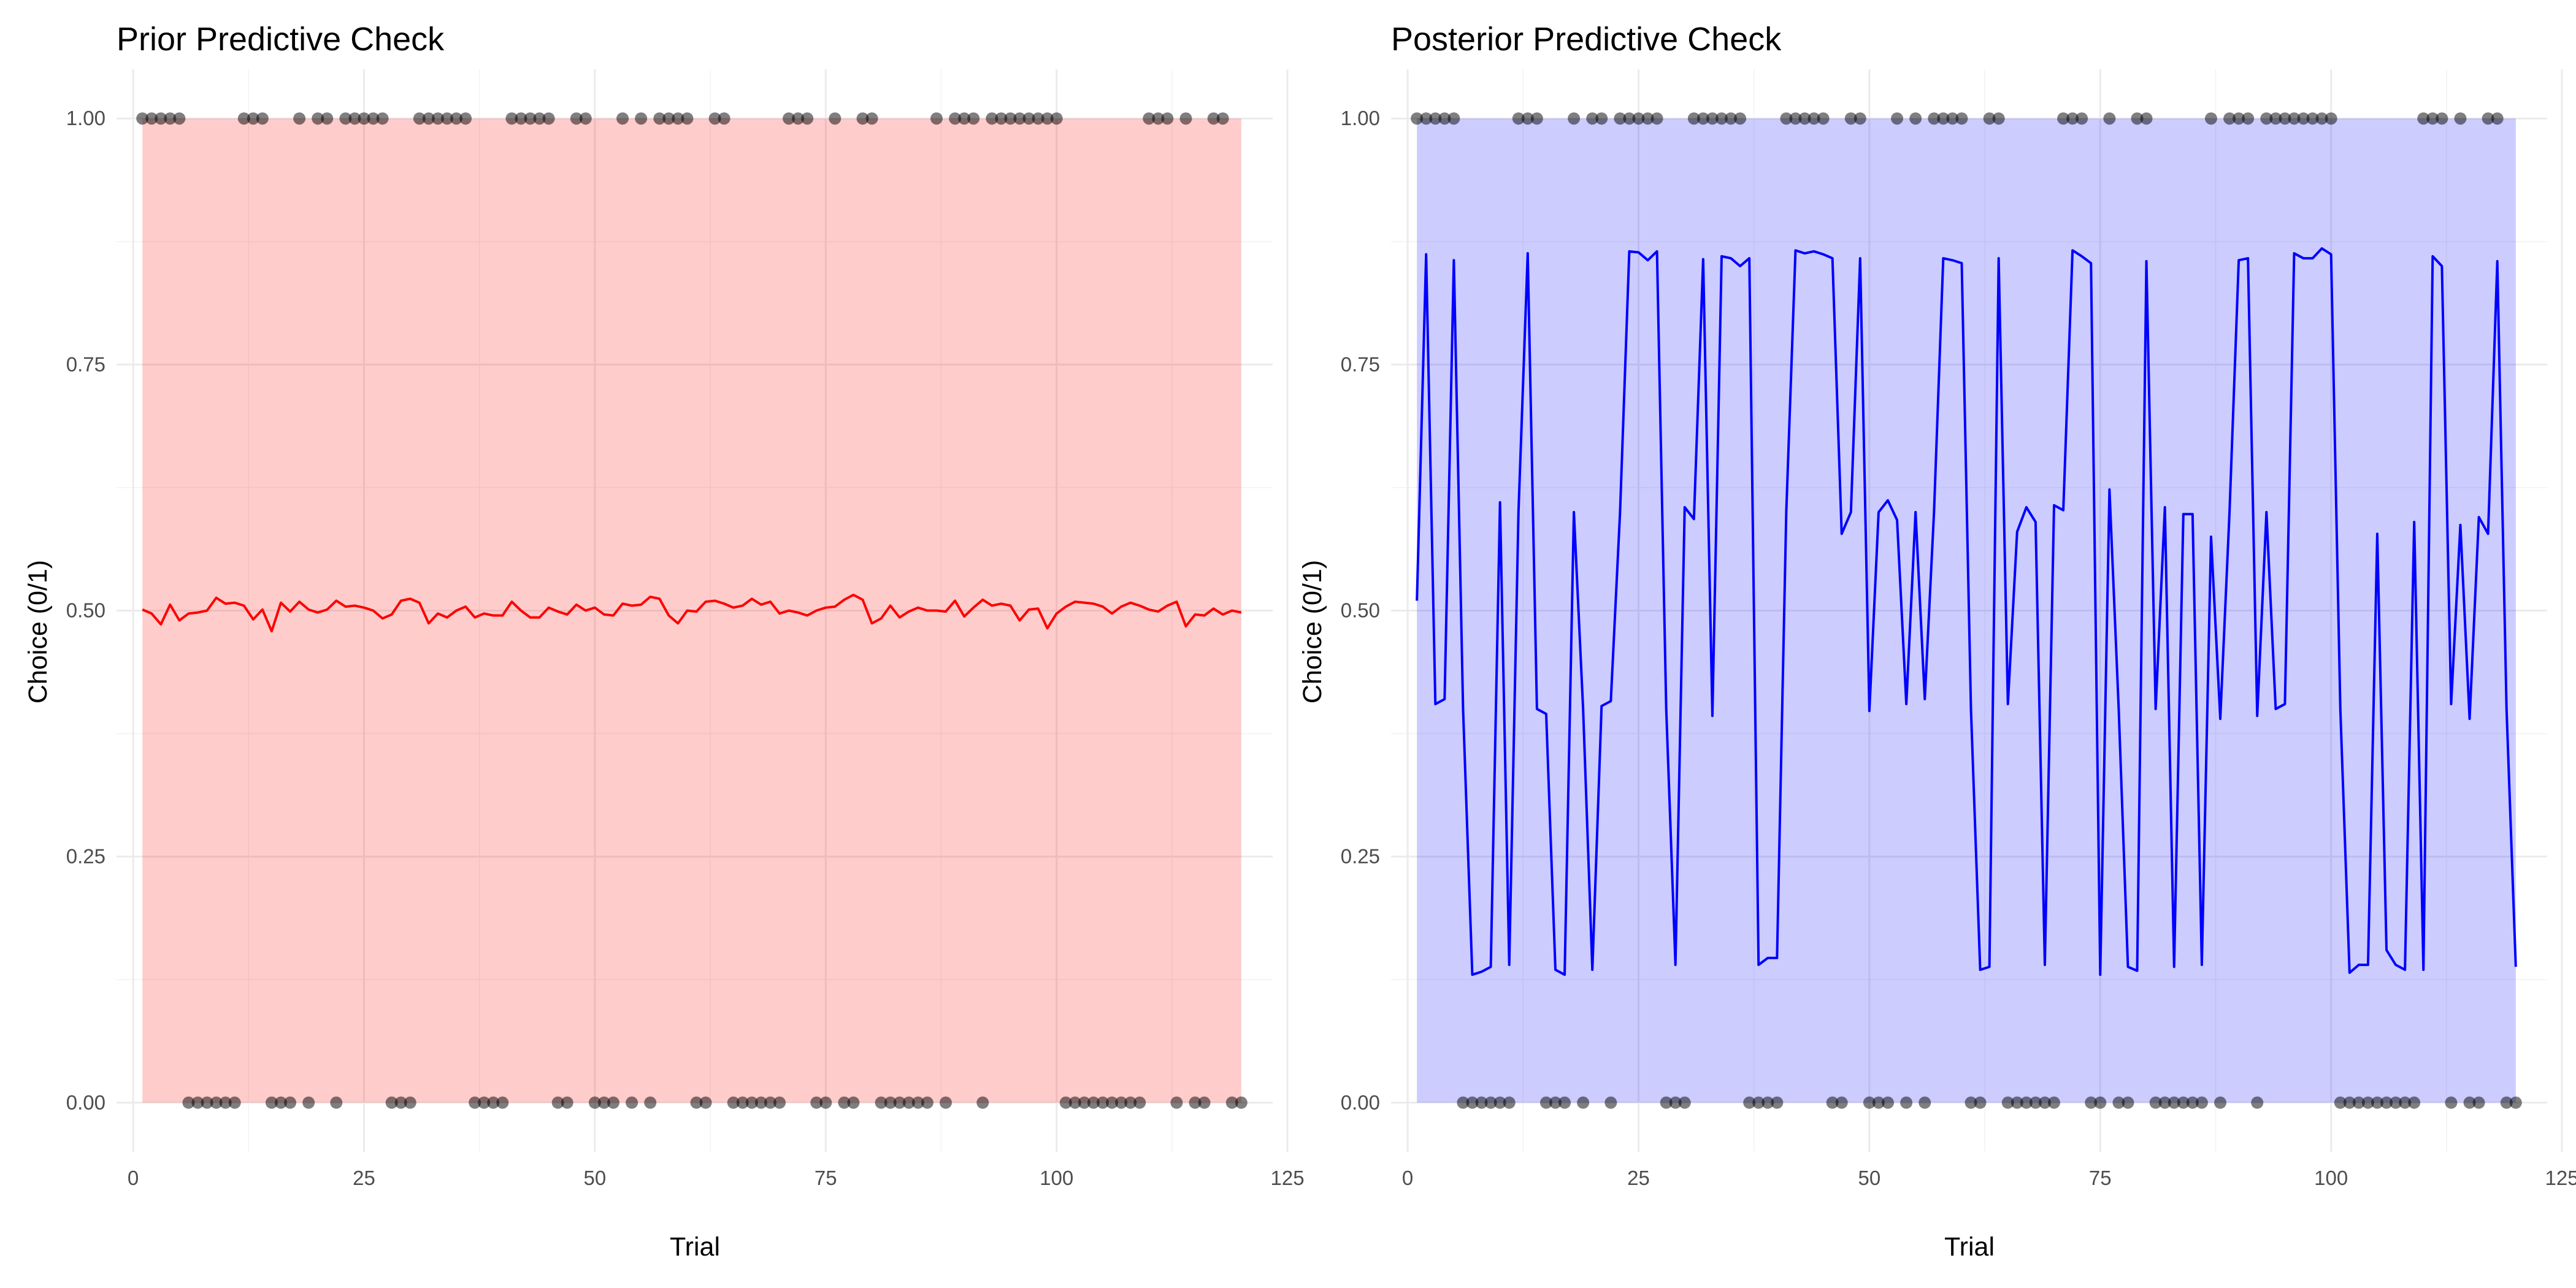  Describe the element at coordinates (1638, 1178) in the screenshot. I see `posterior-x-tick-label: 25` at that location.